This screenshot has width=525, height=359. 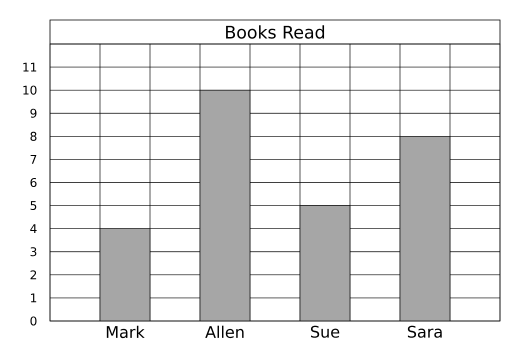 I want to click on y-tick-label: 2, so click(x=33, y=275).